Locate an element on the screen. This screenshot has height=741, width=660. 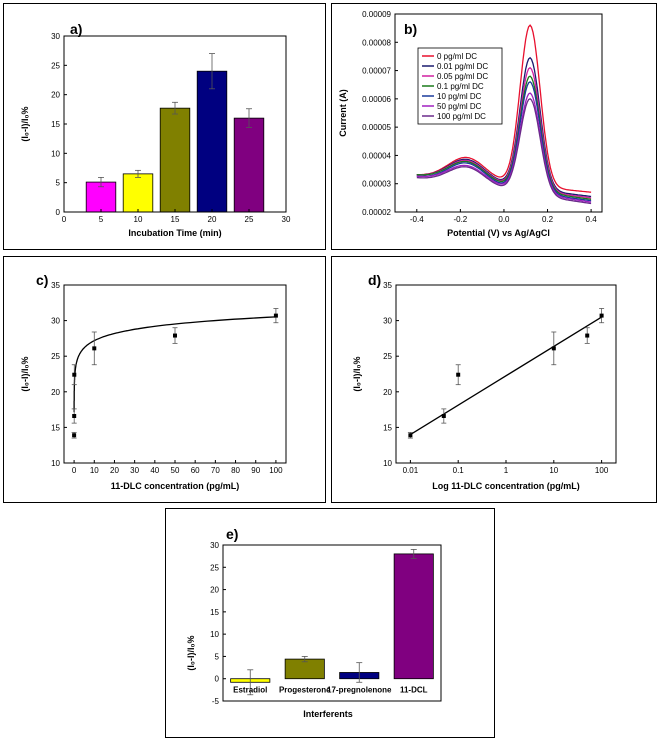
y-tick-label: 0.00005 is located at coordinates (376, 127).